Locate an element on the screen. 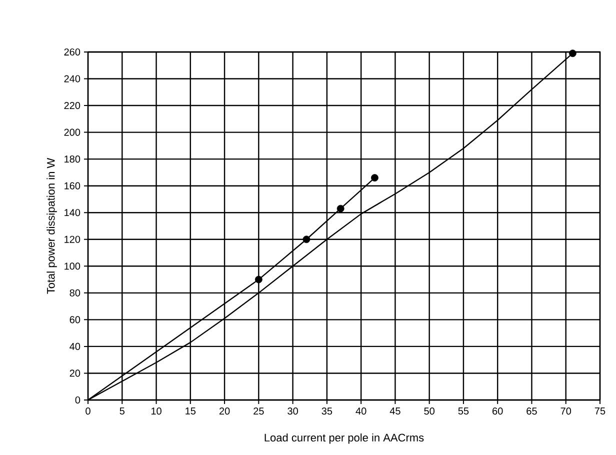 Image resolution: width=616 pixels, height=455 pixels. x-tick-label: 25 is located at coordinates (259, 411).